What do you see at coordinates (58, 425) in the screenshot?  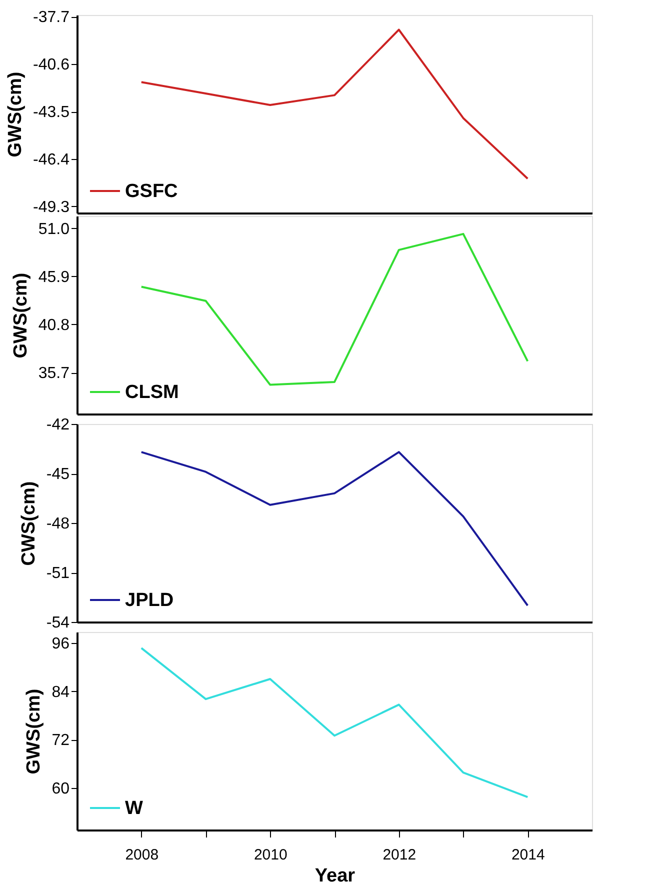 I see `y-tick-label: -42` at bounding box center [58, 425].